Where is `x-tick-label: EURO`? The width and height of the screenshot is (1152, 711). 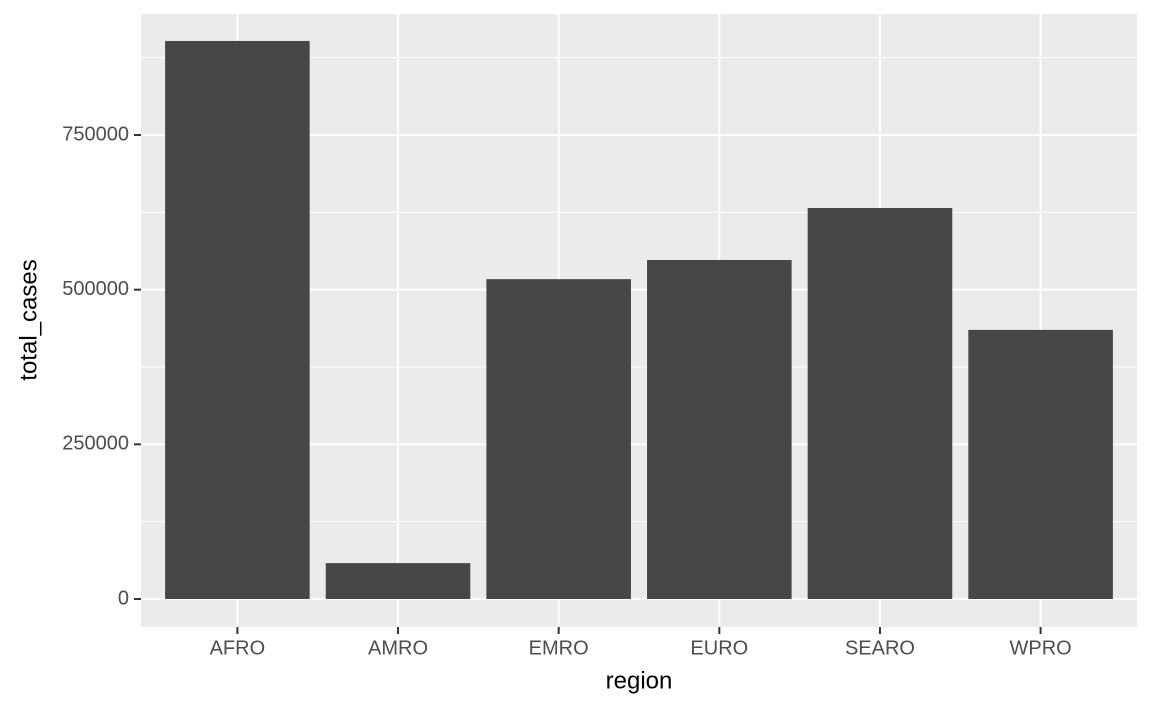
x-tick-label: EURO is located at coordinates (719, 648).